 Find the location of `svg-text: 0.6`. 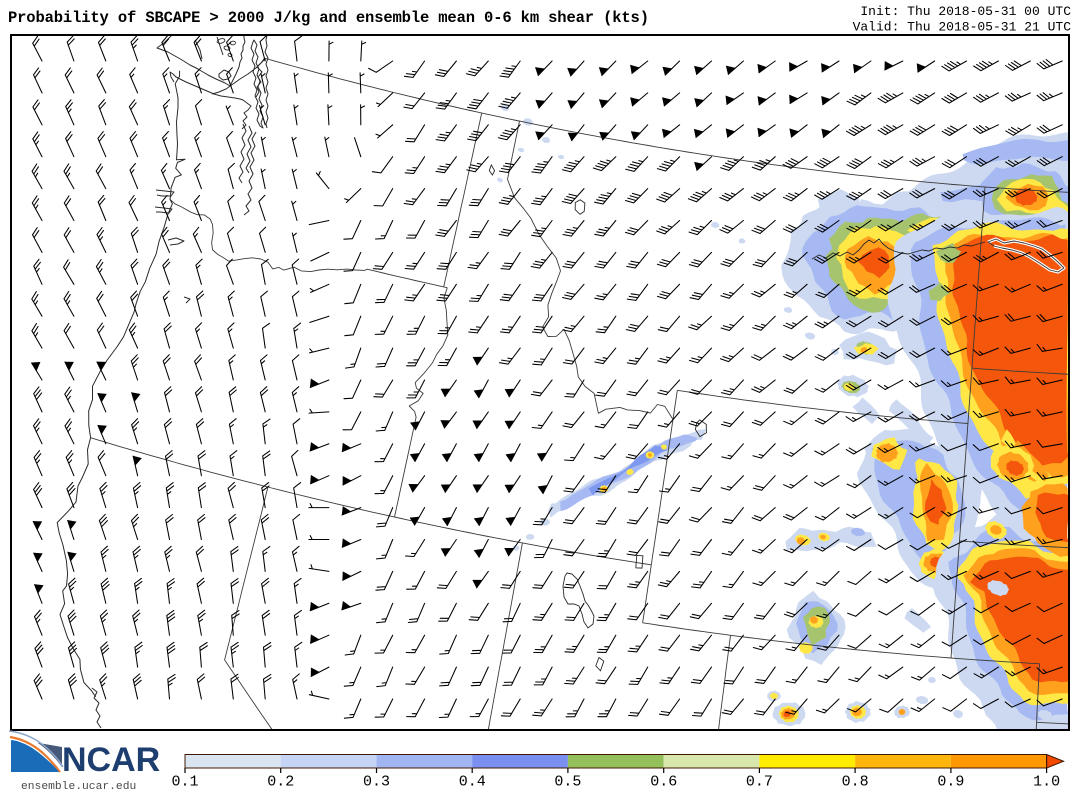

svg-text: 0.6 is located at coordinates (663, 782).